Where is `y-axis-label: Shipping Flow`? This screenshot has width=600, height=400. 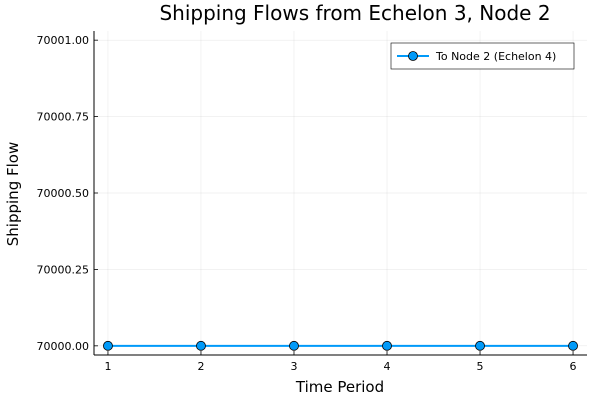
y-axis-label: Shipping Flow is located at coordinates (13, 194).